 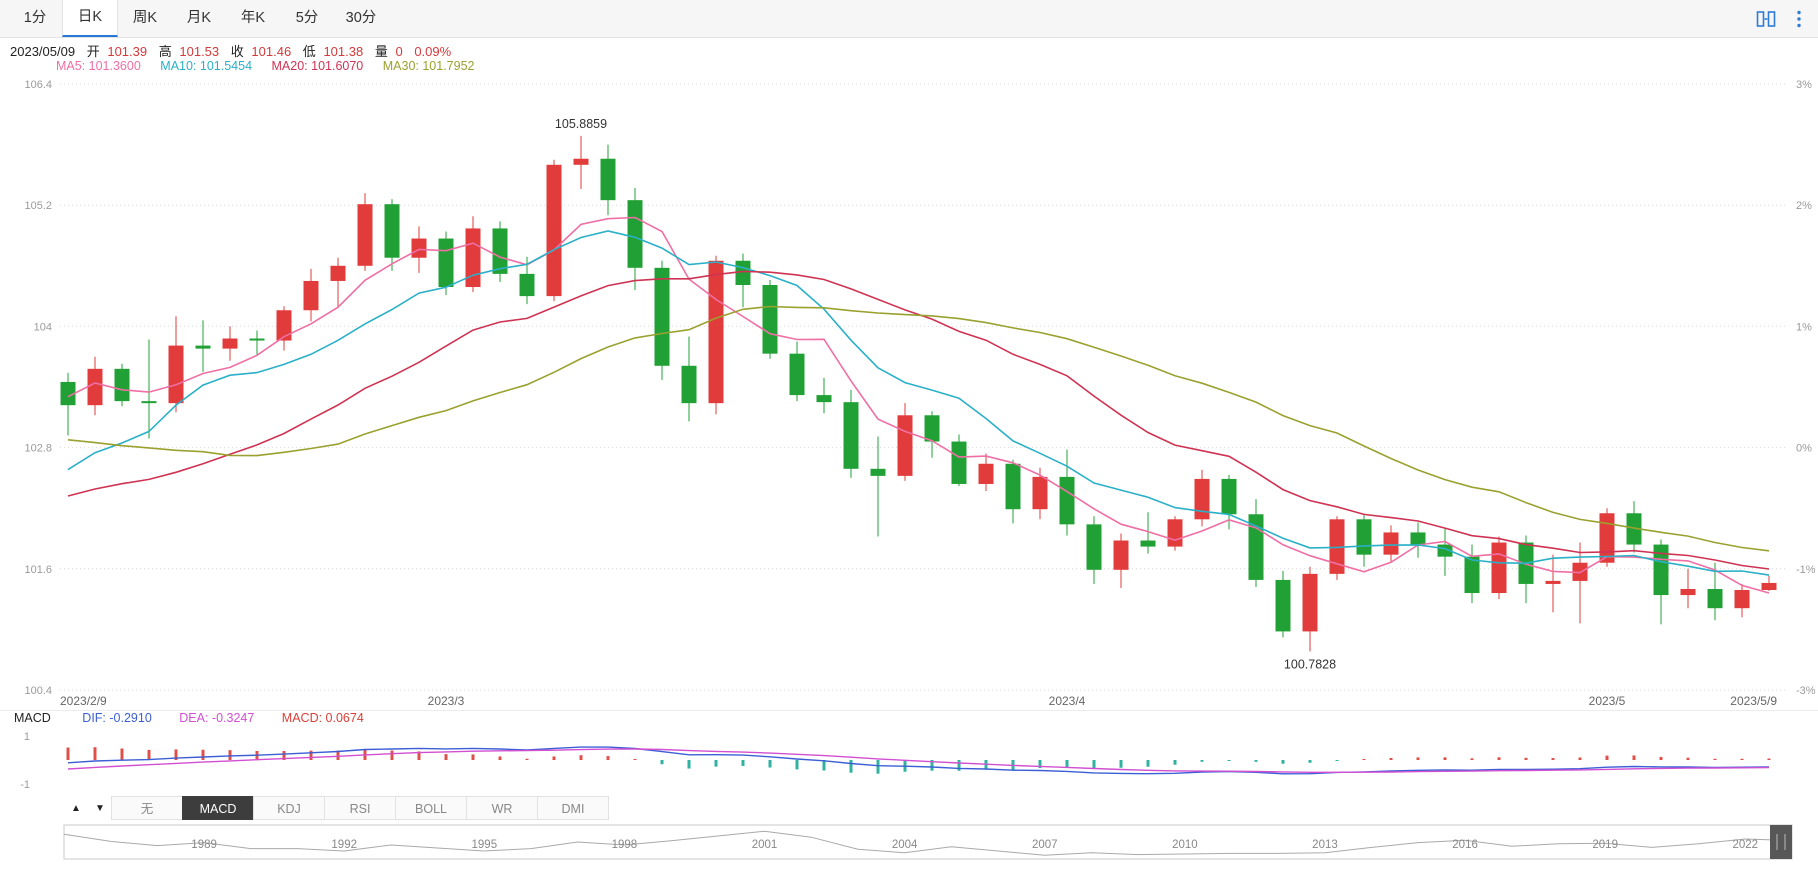 I want to click on tab-monthly-k: 月K, so click(x=199, y=18).